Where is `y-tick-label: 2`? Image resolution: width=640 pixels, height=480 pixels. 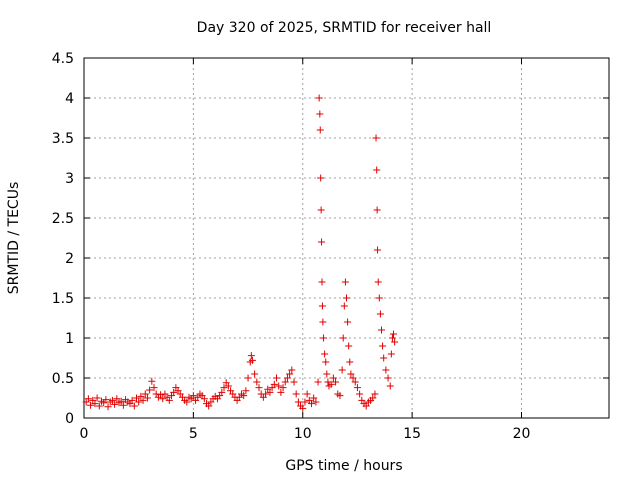
y-tick-label: 2 is located at coordinates (69, 259).